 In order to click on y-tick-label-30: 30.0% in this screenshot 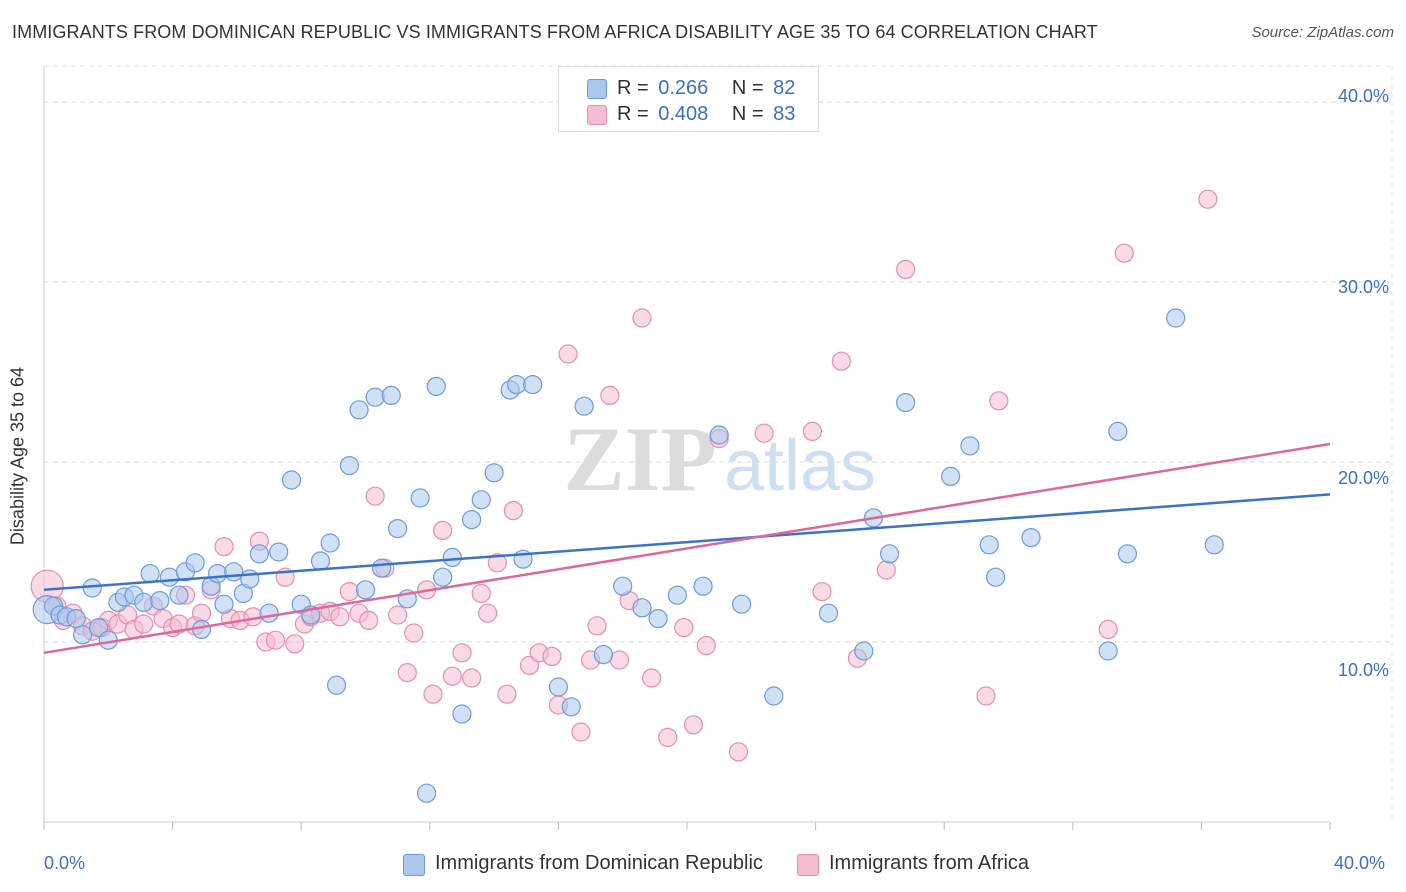, I will do `click(1364, 287)`.